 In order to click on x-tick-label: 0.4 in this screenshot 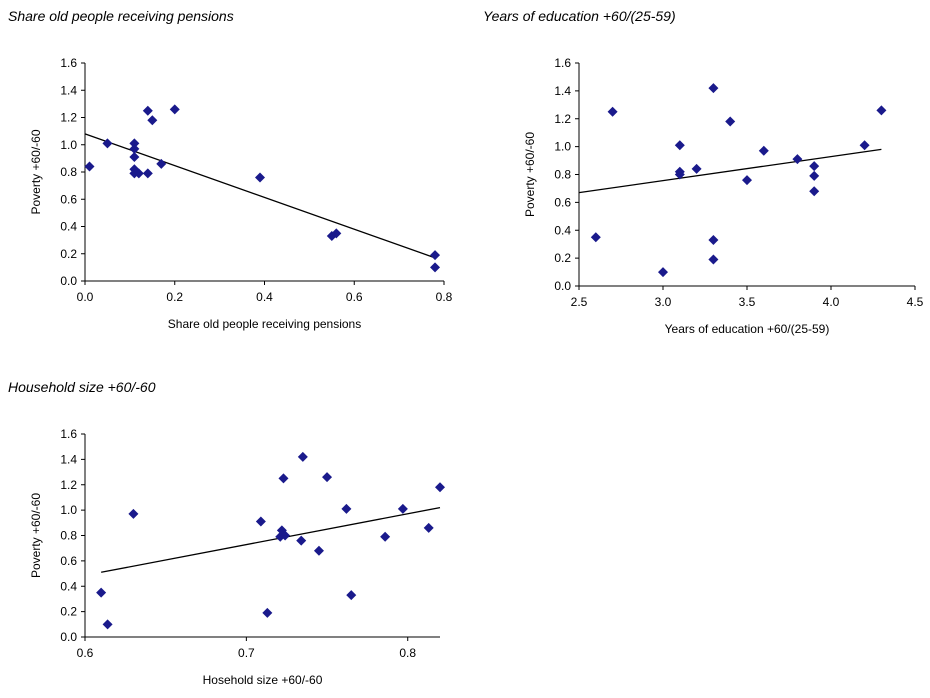, I will do `click(264, 297)`.